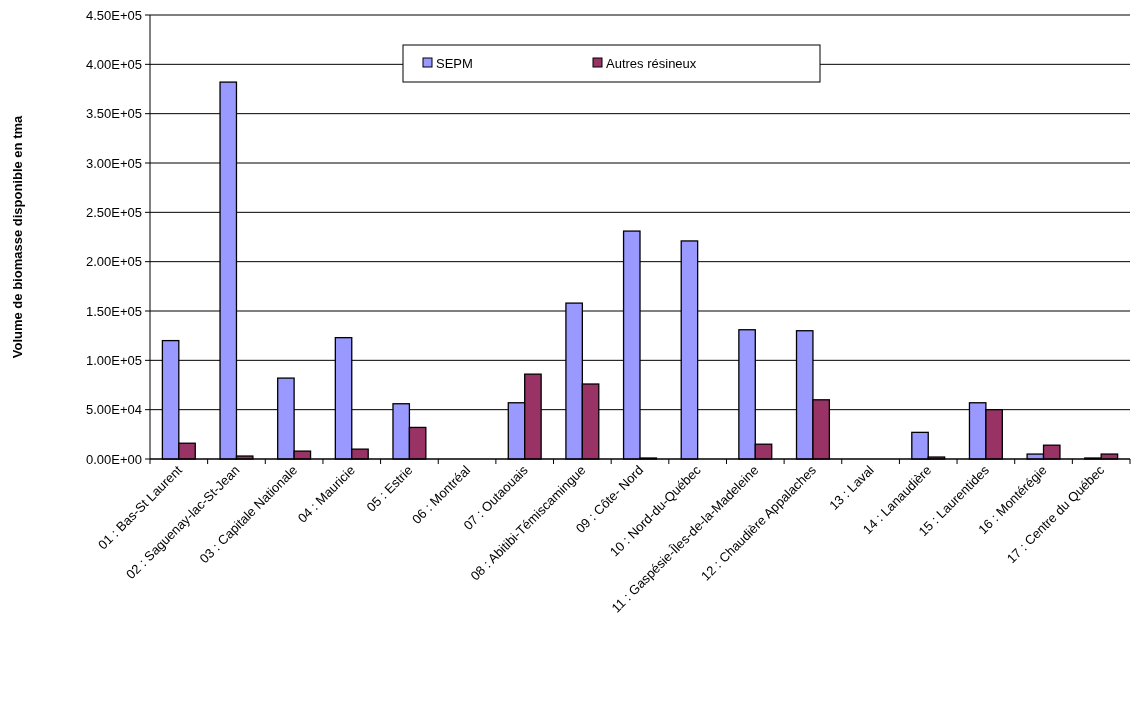  I want to click on y-tick-label: 4.50E+05, so click(113, 15).